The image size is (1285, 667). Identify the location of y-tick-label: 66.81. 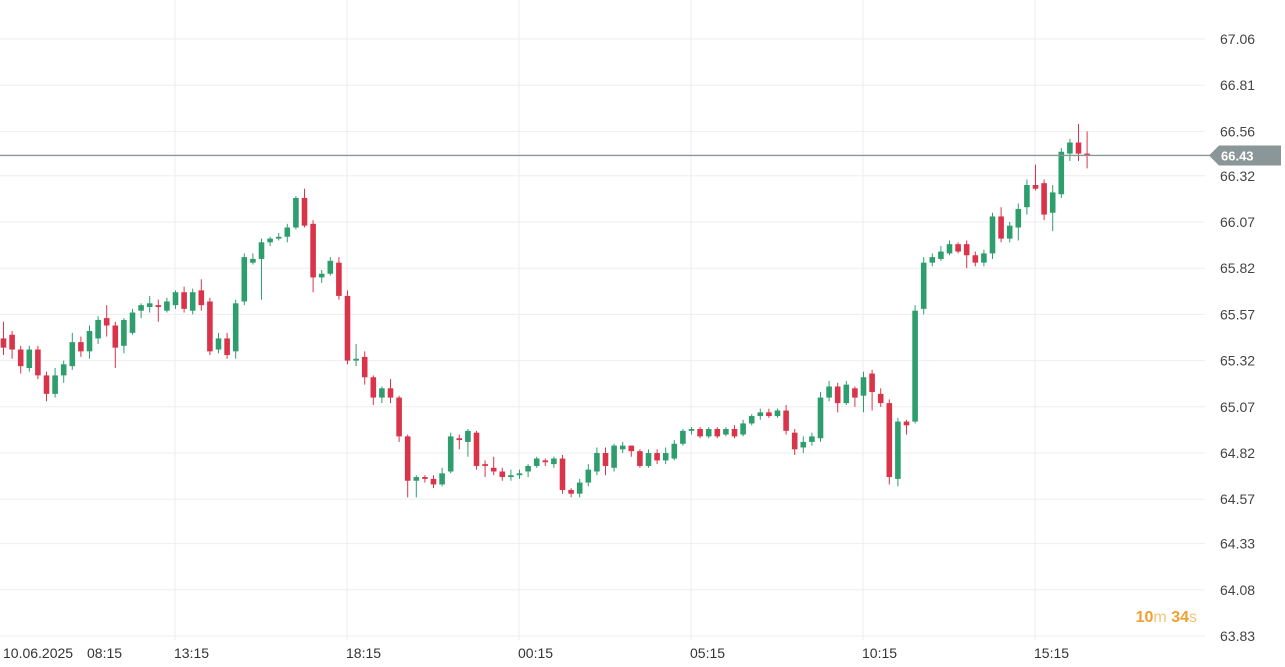
(1237, 85).